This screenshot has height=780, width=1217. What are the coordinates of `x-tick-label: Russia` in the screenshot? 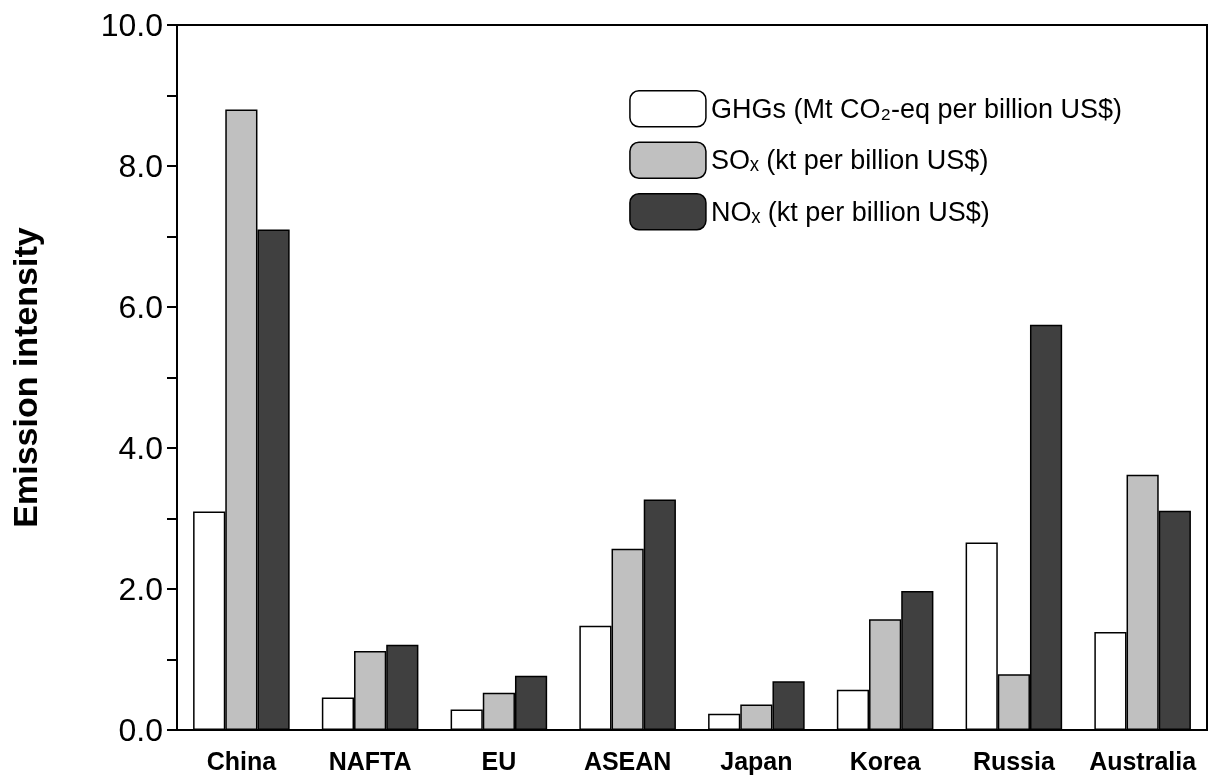 It's located at (1014, 760).